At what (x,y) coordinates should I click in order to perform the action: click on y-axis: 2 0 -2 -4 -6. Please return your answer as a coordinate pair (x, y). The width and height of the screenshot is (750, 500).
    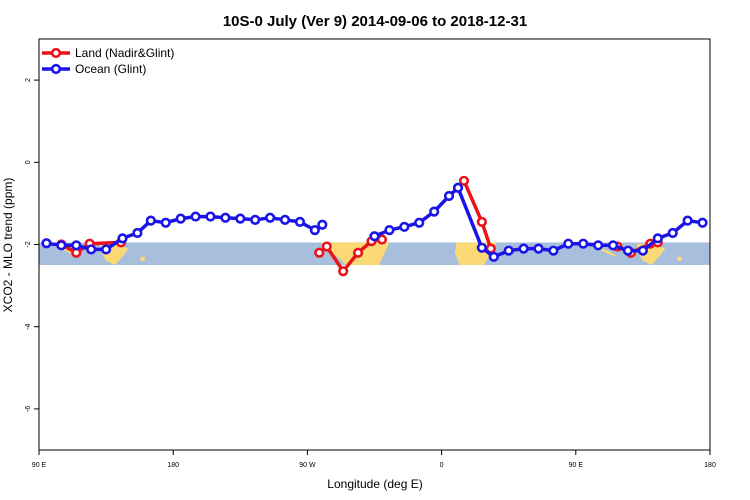
    Looking at the image, I should click on (32, 245).